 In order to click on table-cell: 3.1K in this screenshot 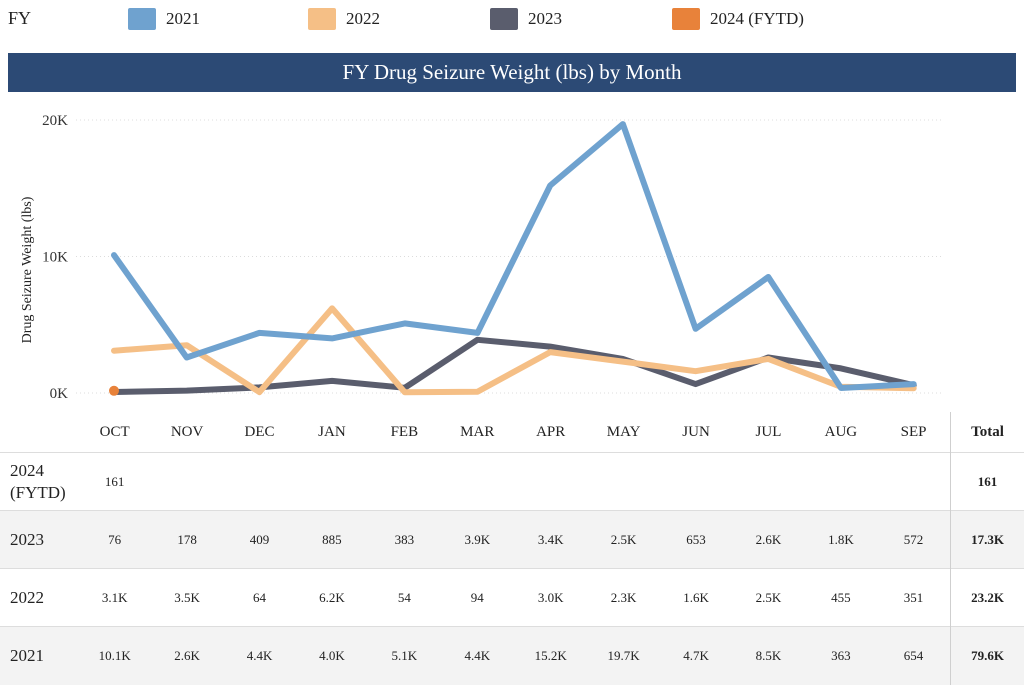, I will do `click(114, 597)`.